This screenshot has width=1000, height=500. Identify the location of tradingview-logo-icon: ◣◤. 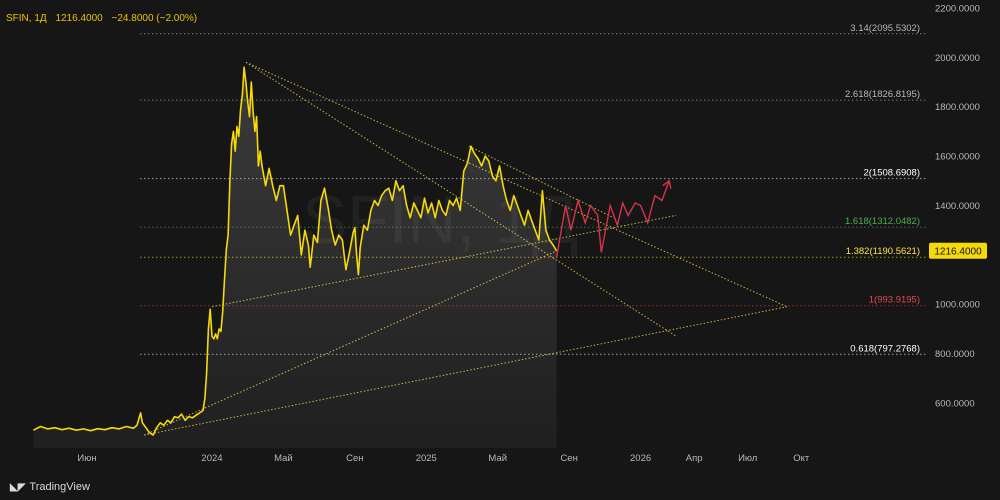
(18, 487).